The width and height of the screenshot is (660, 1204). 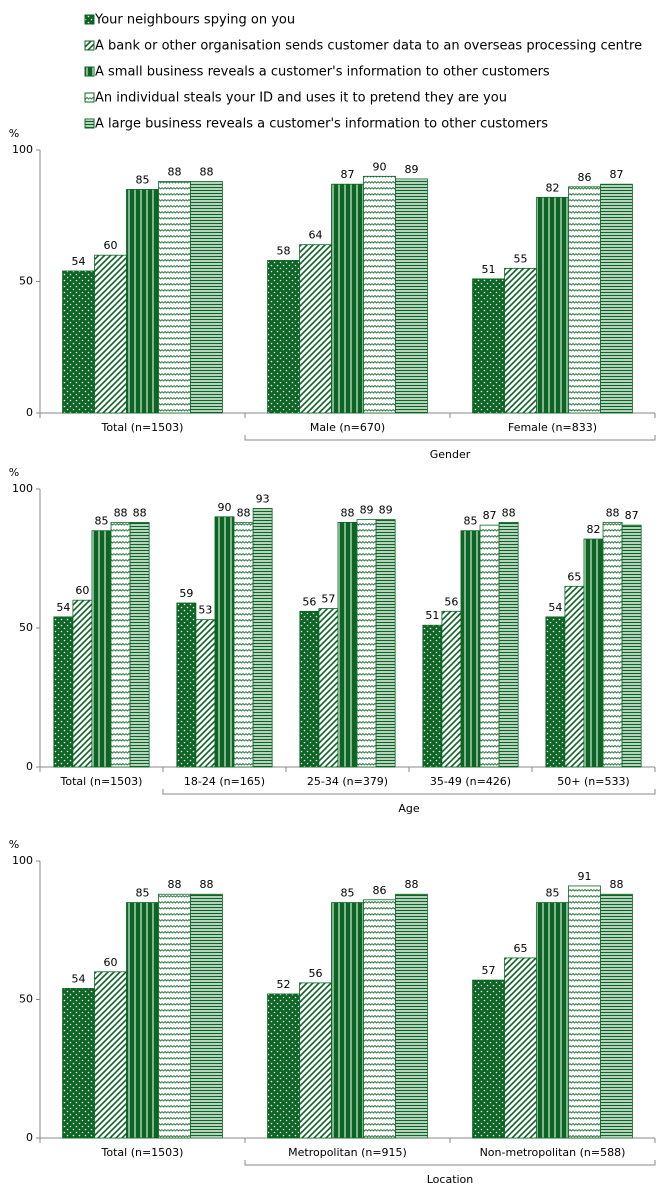 What do you see at coordinates (194, 20) in the screenshot?
I see `legend-label: Your neighbours spying on you` at bounding box center [194, 20].